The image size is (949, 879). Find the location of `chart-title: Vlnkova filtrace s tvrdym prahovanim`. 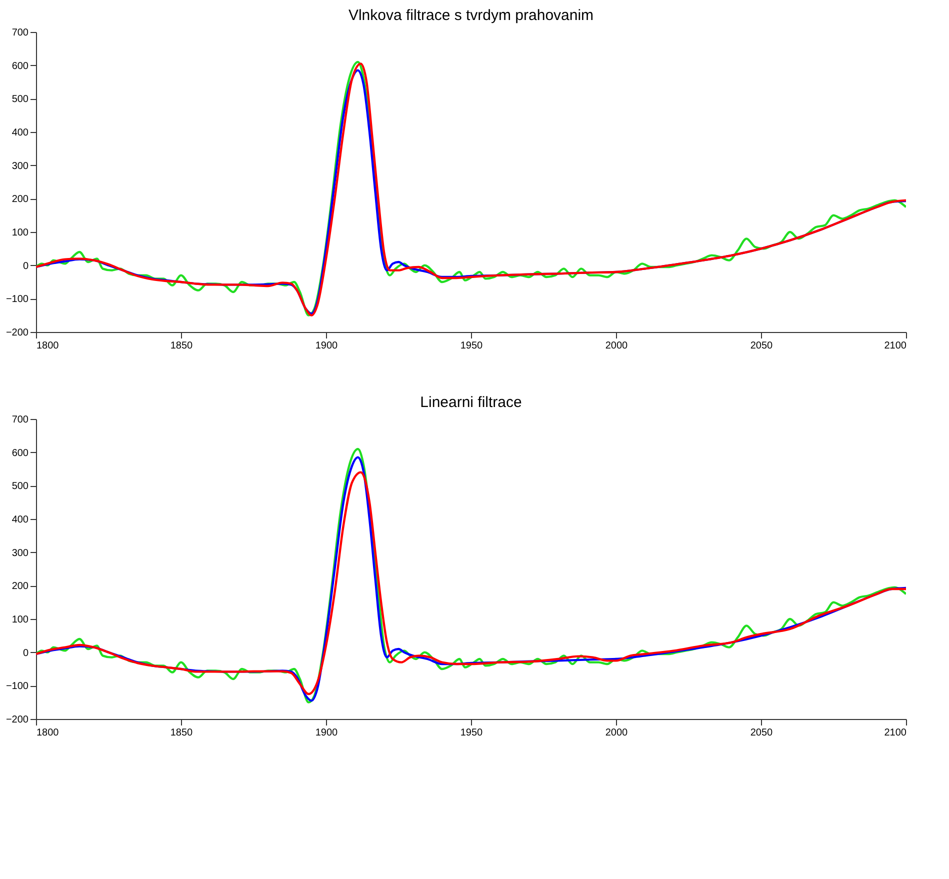

chart-title: Vlnkova filtrace s tvrdym prahovanim is located at coordinates (471, 15).